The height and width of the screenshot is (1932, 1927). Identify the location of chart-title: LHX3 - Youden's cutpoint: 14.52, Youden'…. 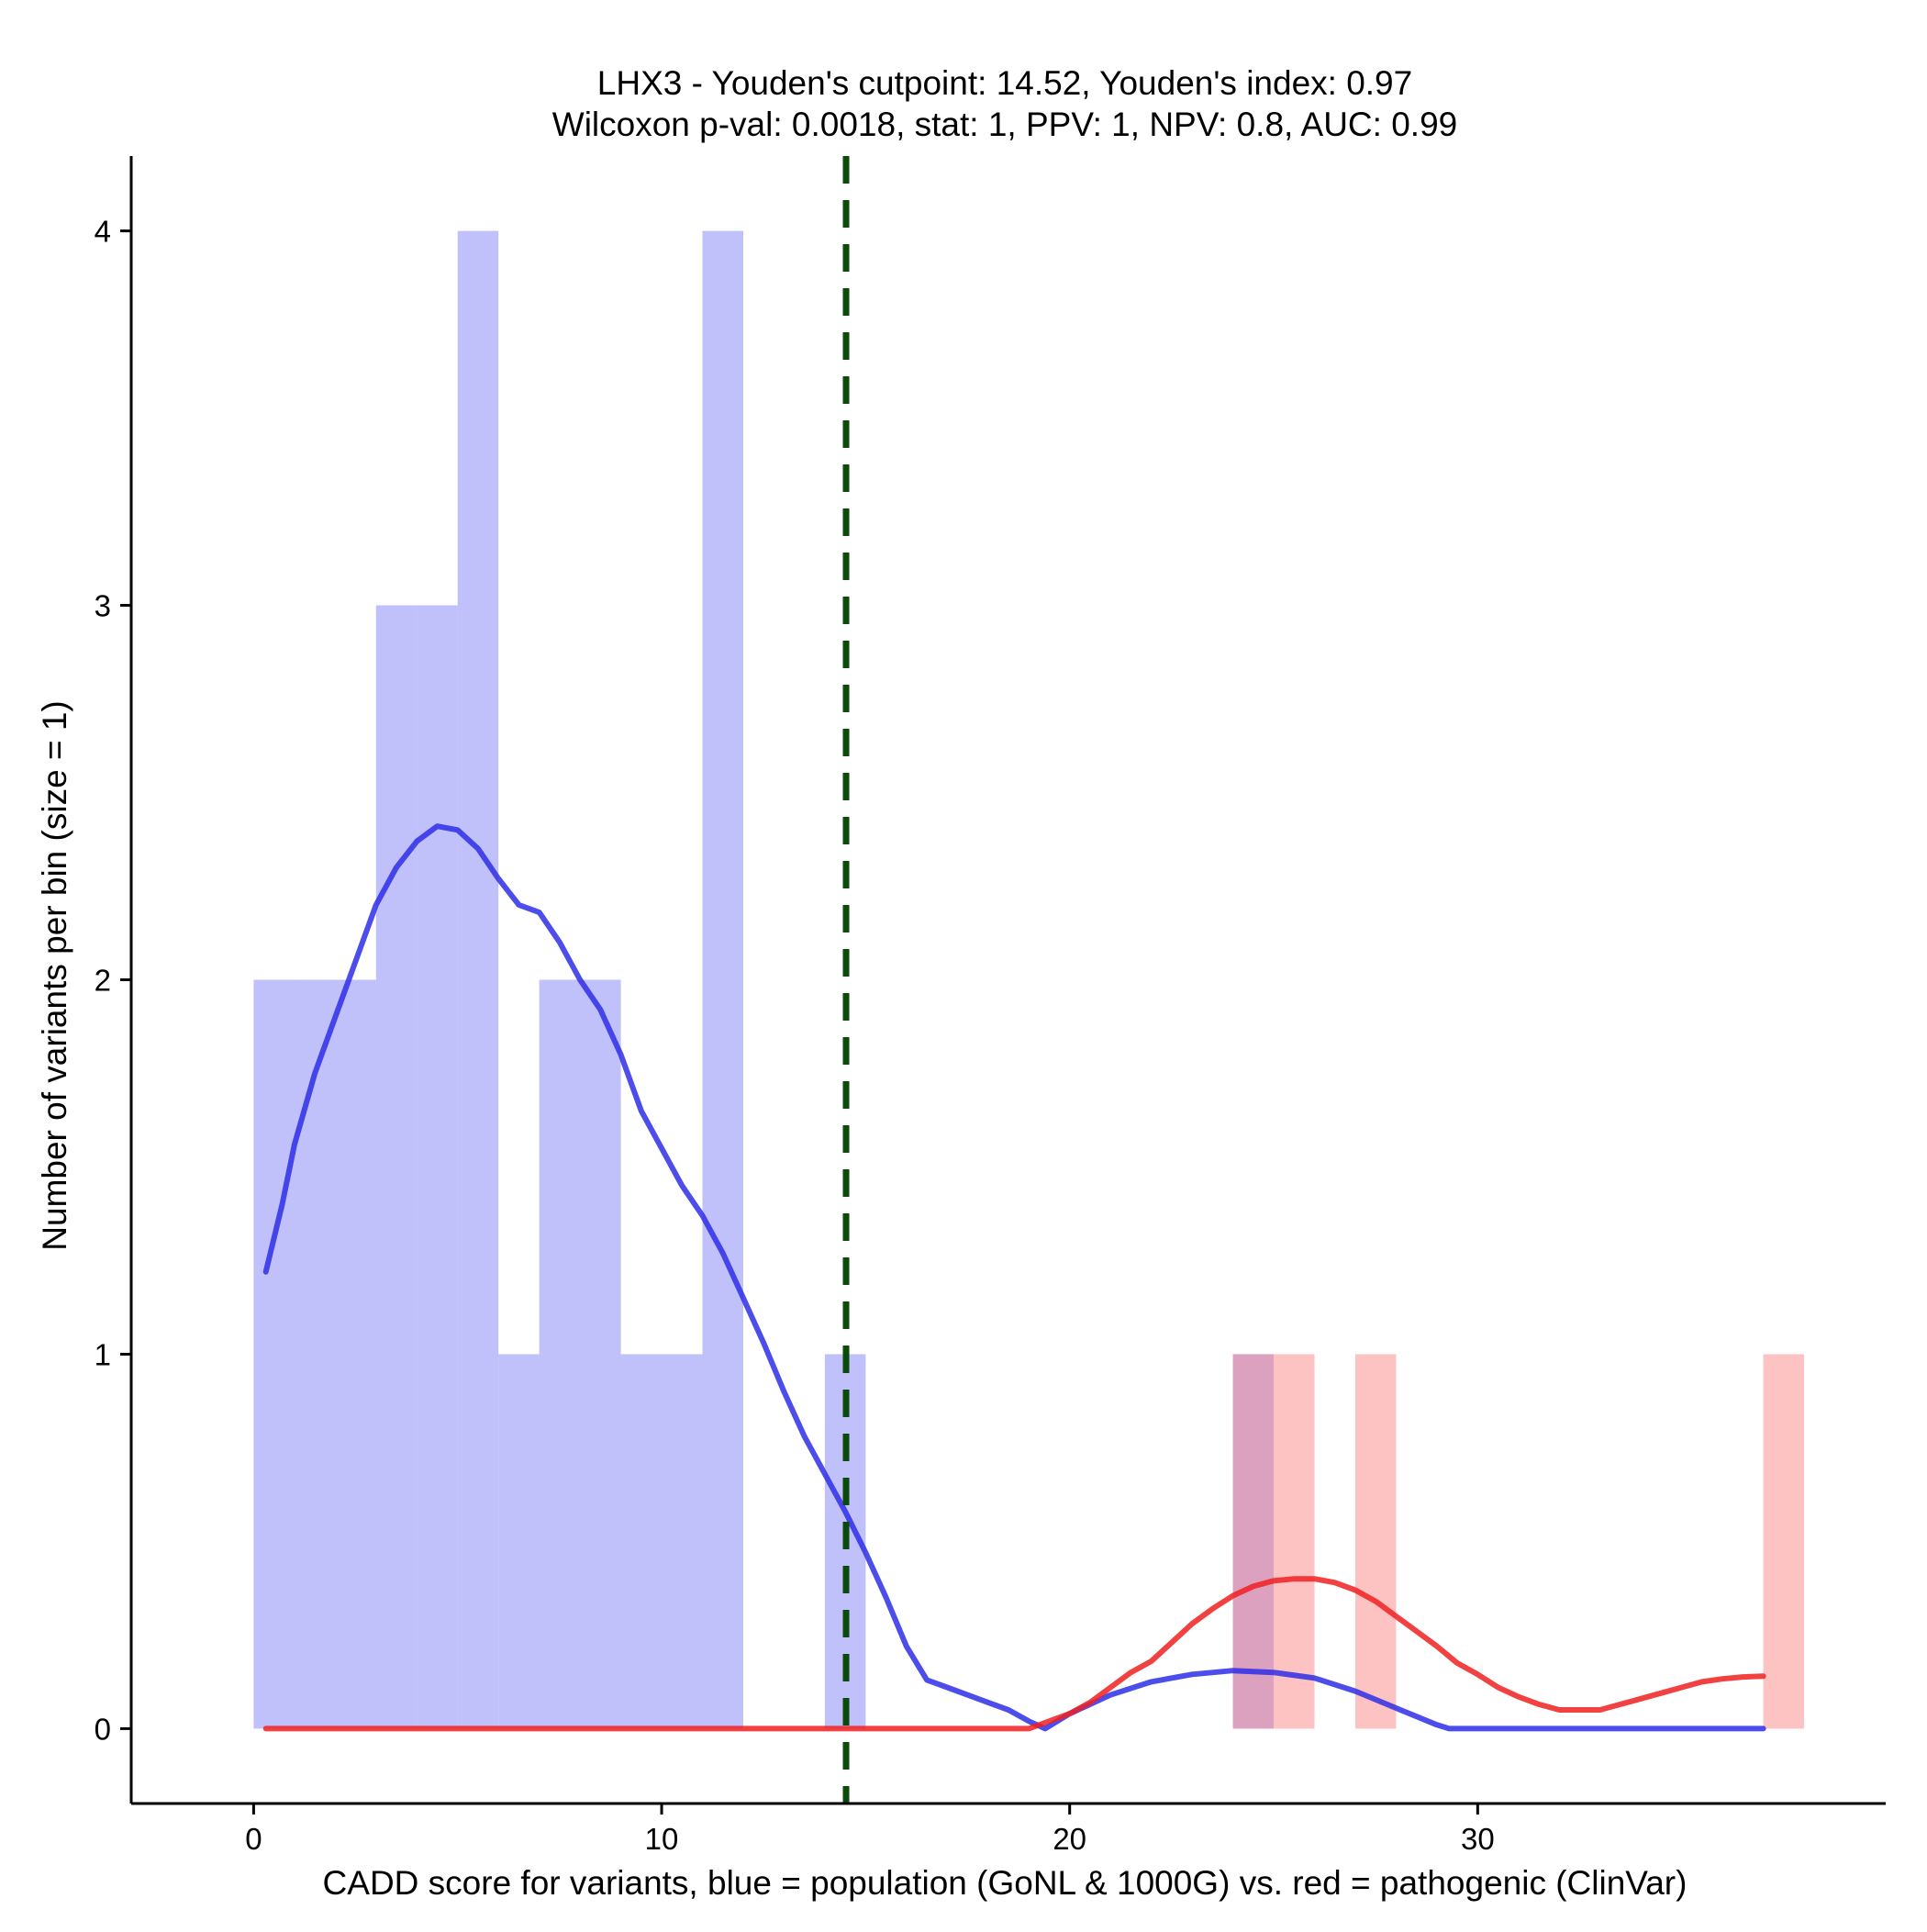
(1004, 83).